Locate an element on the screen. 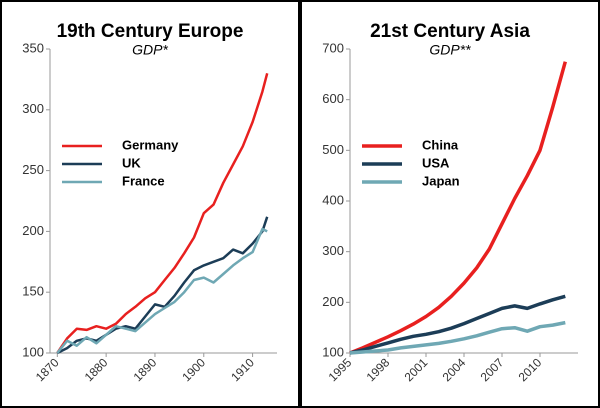 The image size is (600, 408). y-tick-label: 150 is located at coordinates (33, 291).